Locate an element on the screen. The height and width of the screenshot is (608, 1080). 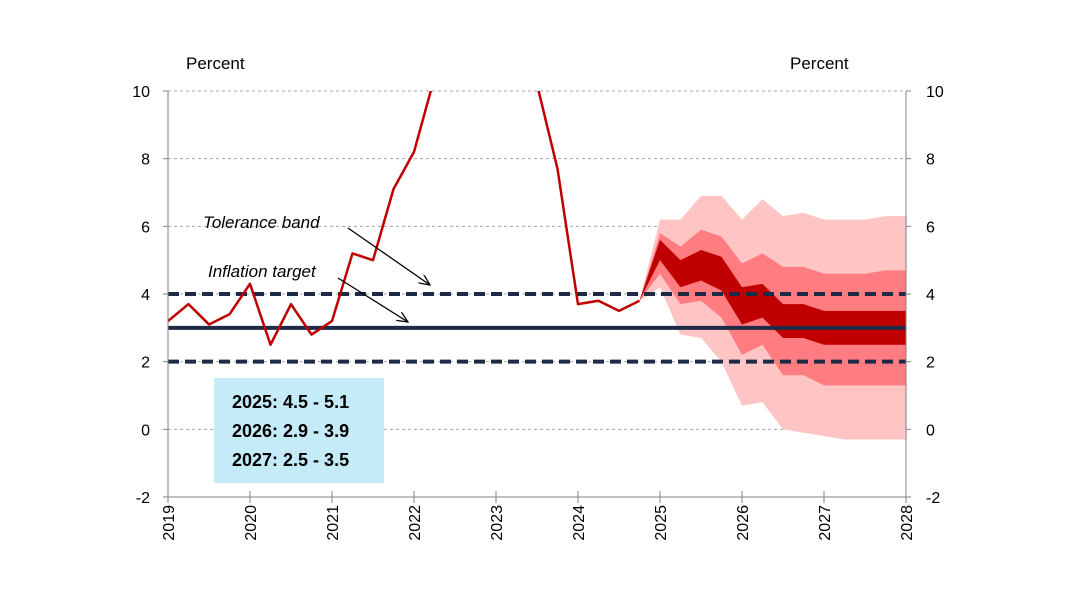
x-tick-label: 2021 is located at coordinates (333, 523).